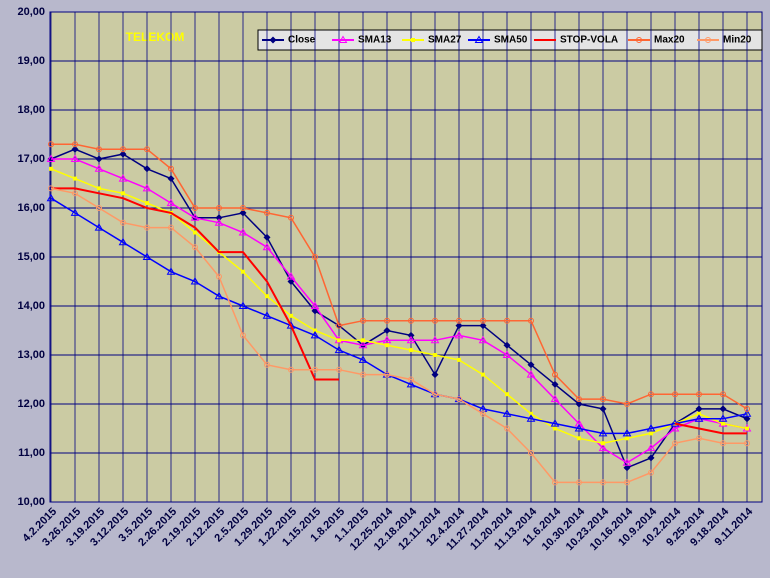 The image size is (770, 578). What do you see at coordinates (31, 404) in the screenshot?
I see `y-tick-label: 12,00` at bounding box center [31, 404].